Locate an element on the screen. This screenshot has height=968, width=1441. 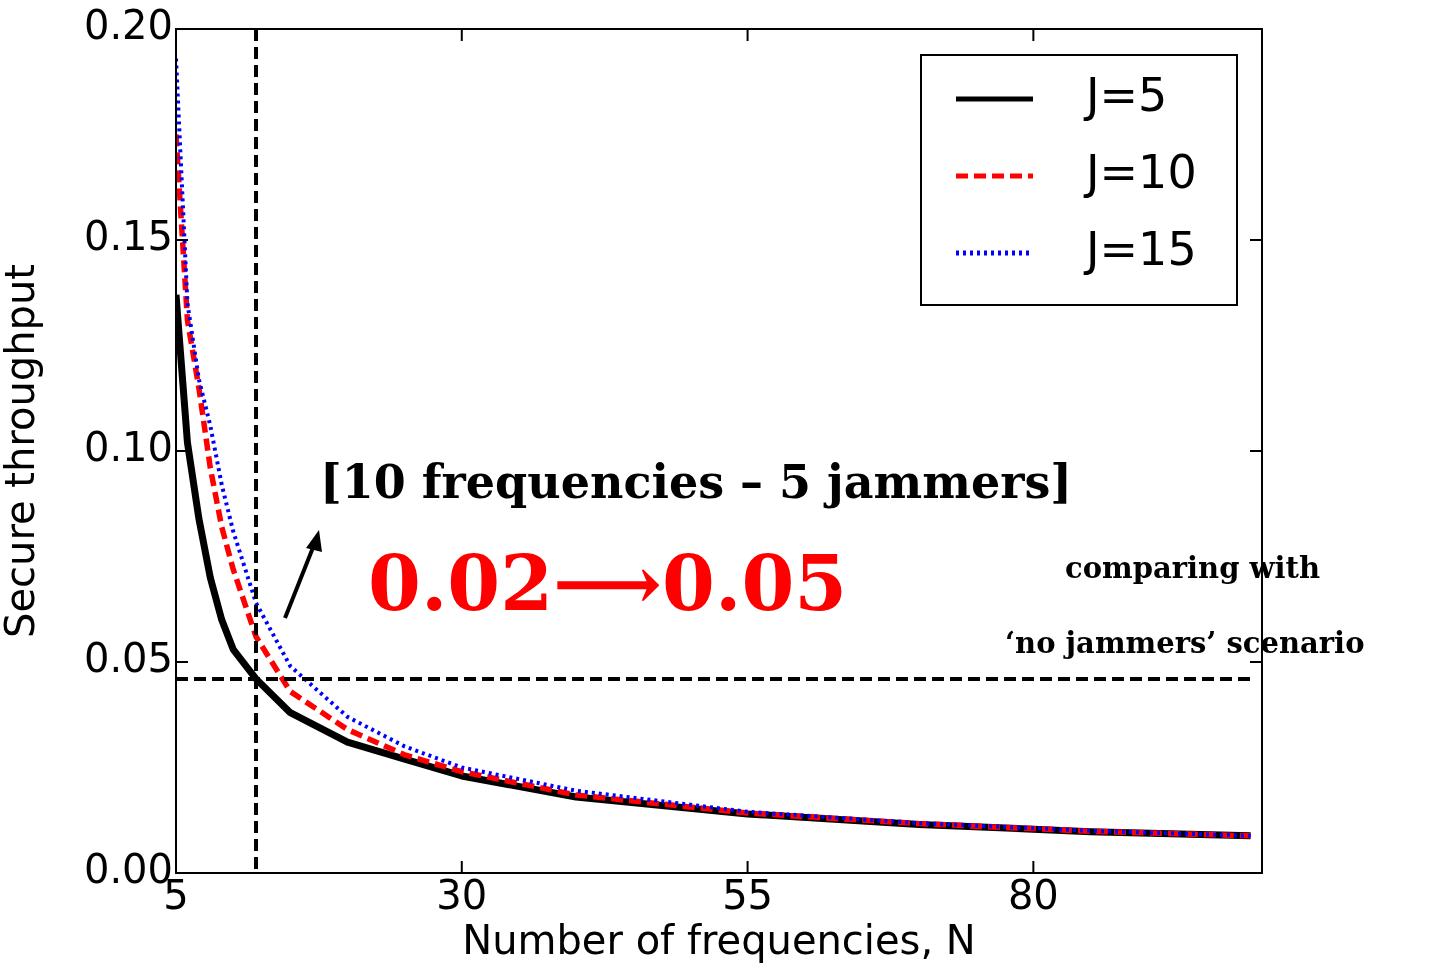
y-tick-label: 0.05 is located at coordinates (128, 658).